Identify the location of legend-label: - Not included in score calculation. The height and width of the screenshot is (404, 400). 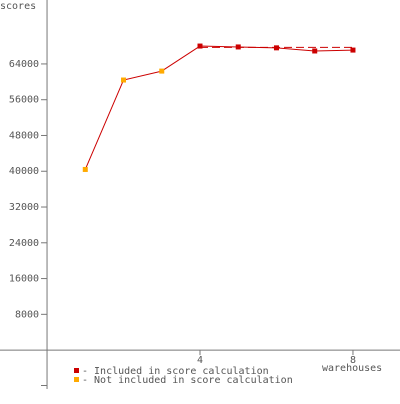
(187, 380).